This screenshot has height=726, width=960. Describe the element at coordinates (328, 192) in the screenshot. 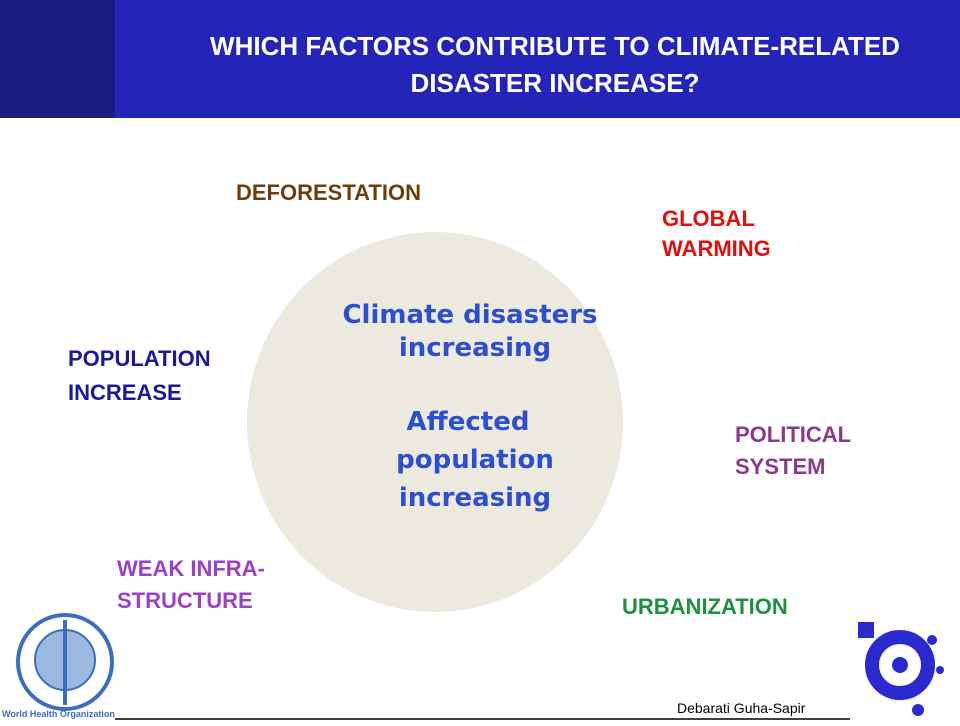

I see `factor: DEFORESTATION` at that location.